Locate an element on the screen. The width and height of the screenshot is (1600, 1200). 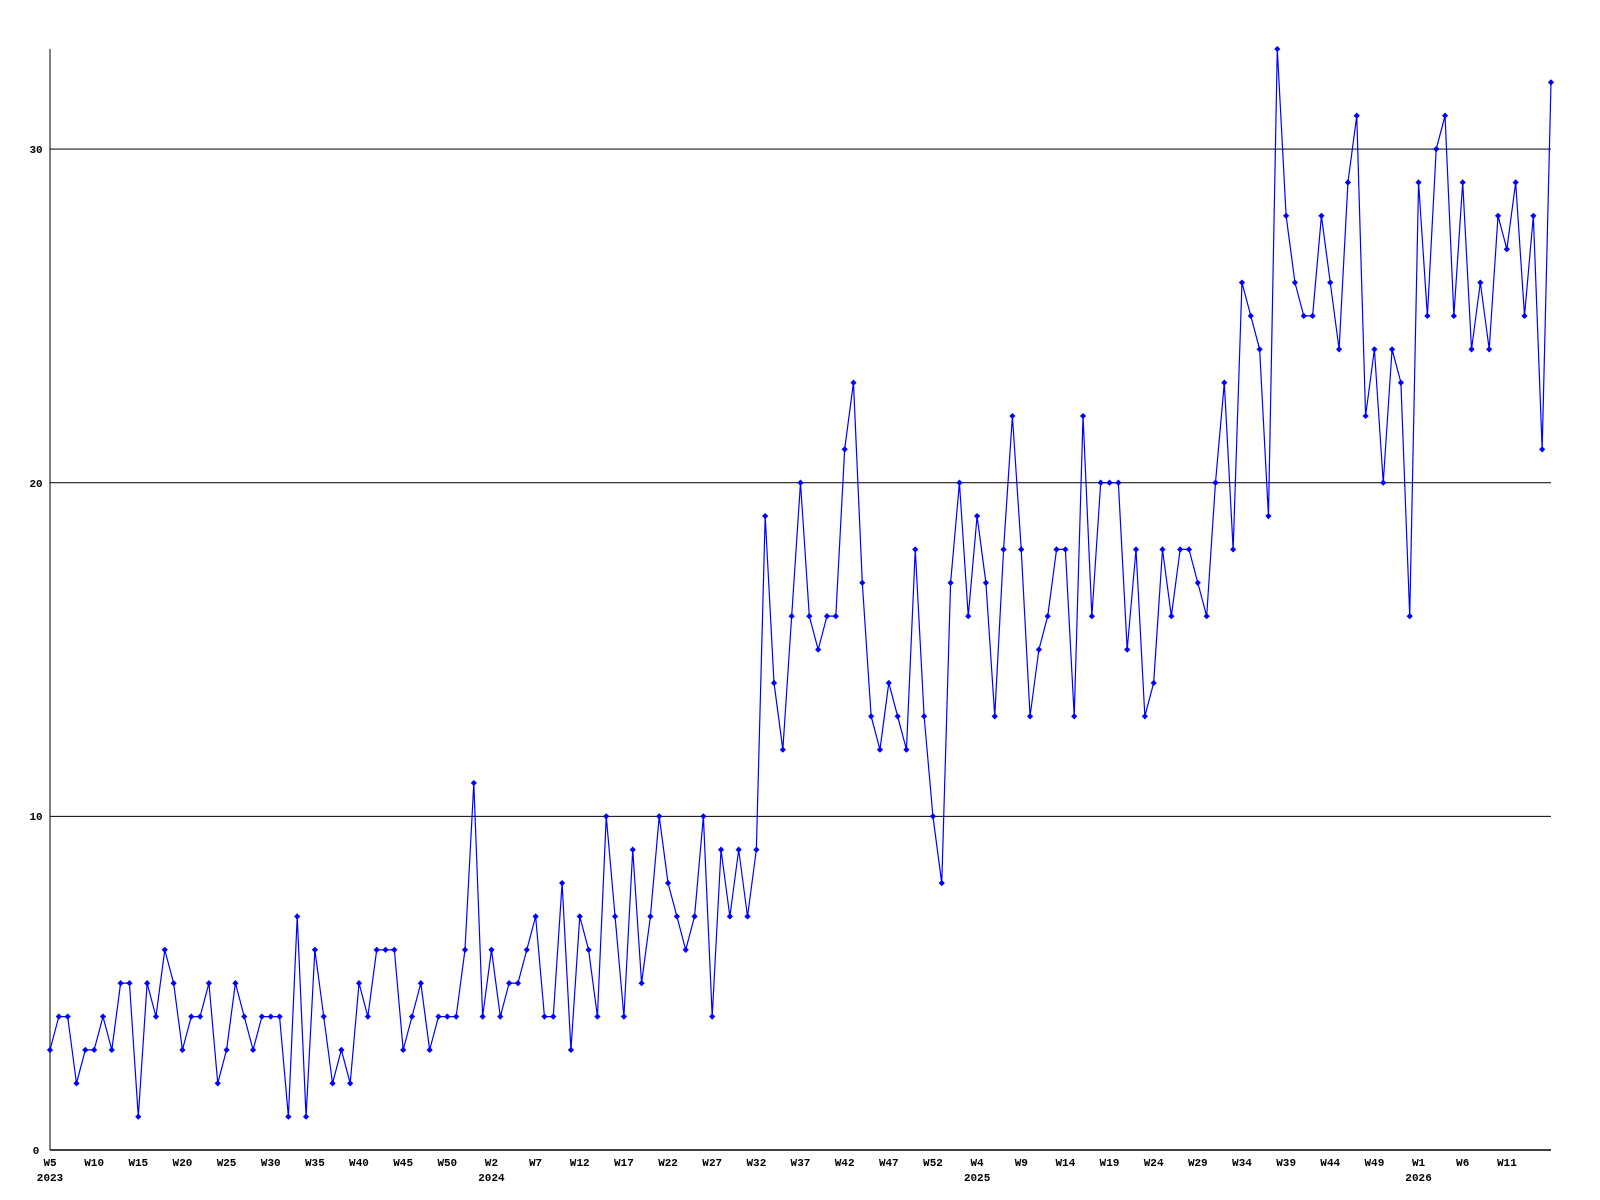
x-tick-label: W20 is located at coordinates (182, 1163).